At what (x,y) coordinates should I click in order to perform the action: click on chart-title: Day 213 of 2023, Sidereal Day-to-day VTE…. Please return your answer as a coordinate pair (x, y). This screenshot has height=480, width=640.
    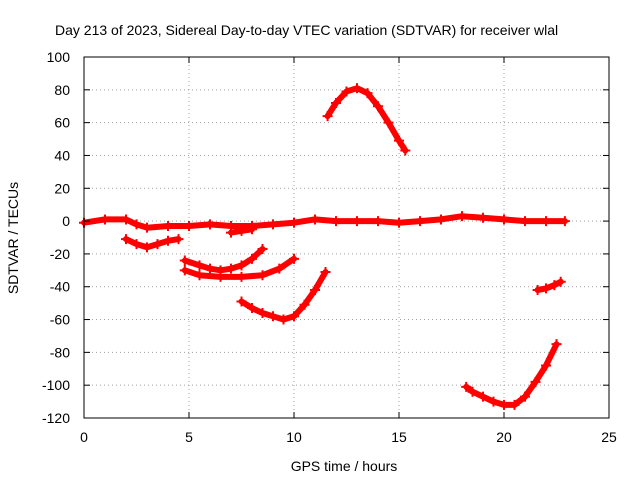
    Looking at the image, I should click on (306, 30).